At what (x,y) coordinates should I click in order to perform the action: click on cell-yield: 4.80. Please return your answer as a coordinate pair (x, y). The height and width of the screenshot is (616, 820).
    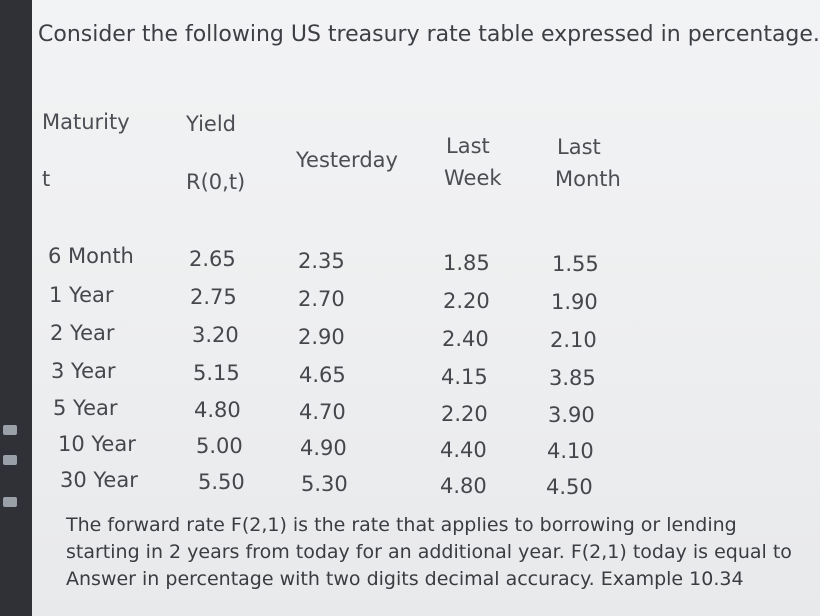
    Looking at the image, I should click on (217, 410).